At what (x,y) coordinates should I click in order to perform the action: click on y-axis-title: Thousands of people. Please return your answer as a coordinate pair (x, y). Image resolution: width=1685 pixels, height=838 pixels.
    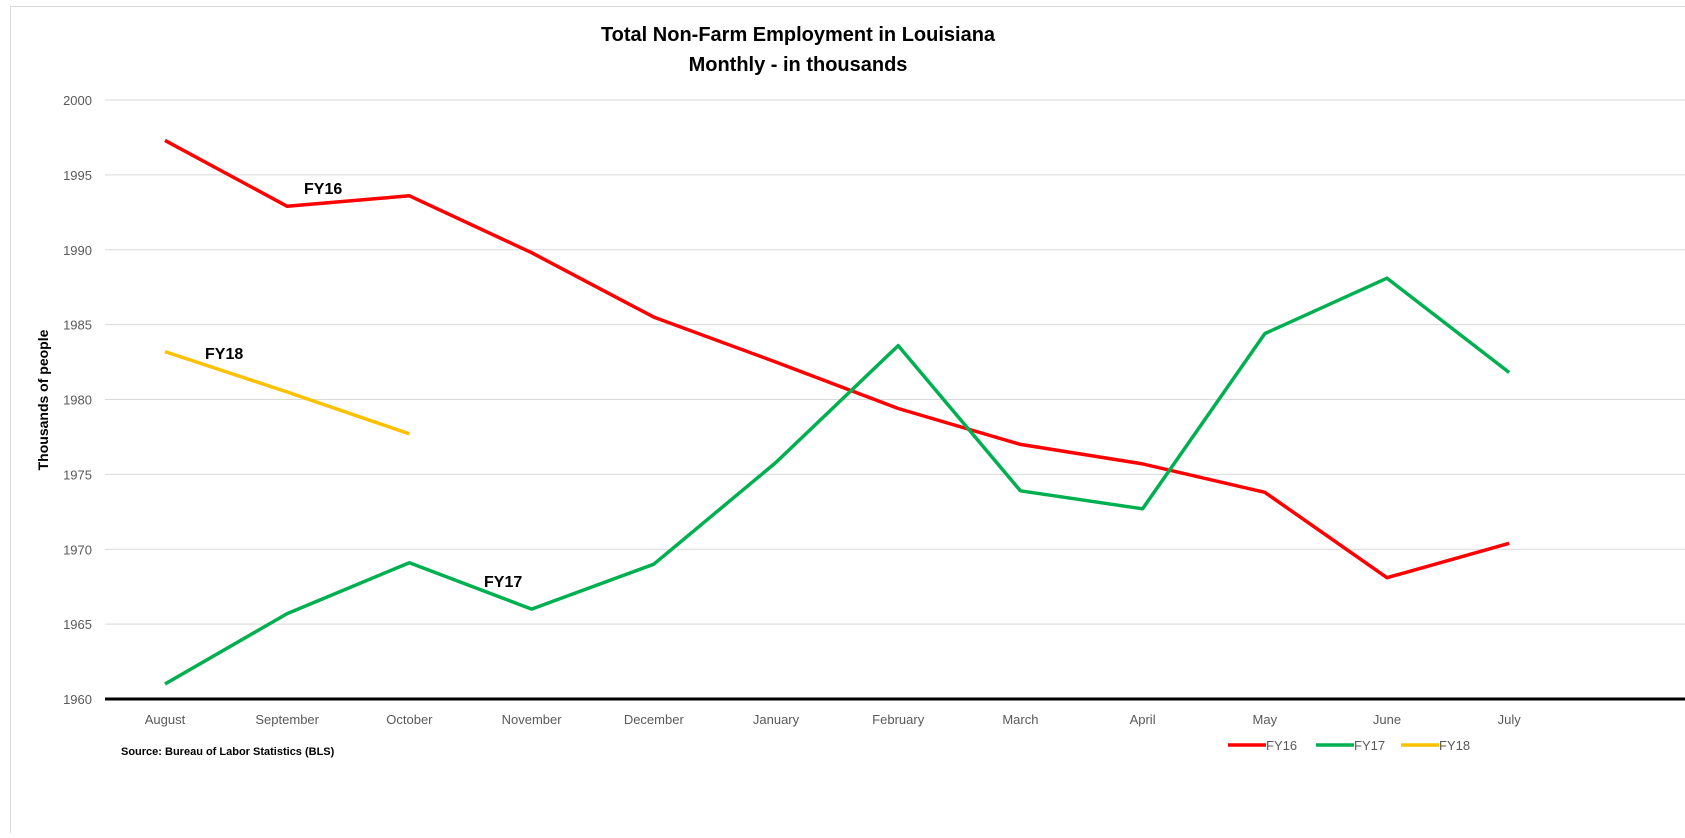
    Looking at the image, I should click on (43, 399).